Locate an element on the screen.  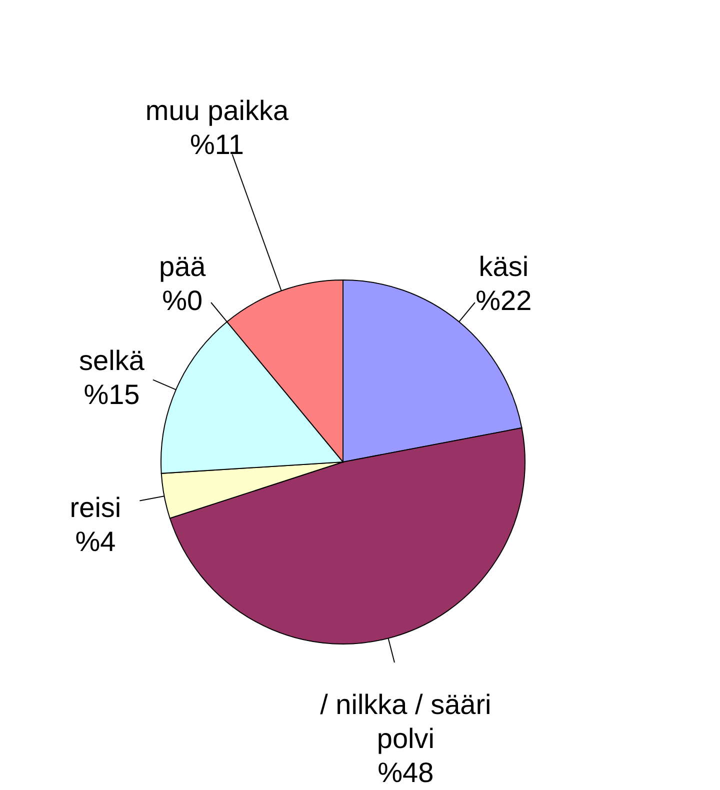
slice-label: / nilkka / sääri polvi is located at coordinates (406, 721).